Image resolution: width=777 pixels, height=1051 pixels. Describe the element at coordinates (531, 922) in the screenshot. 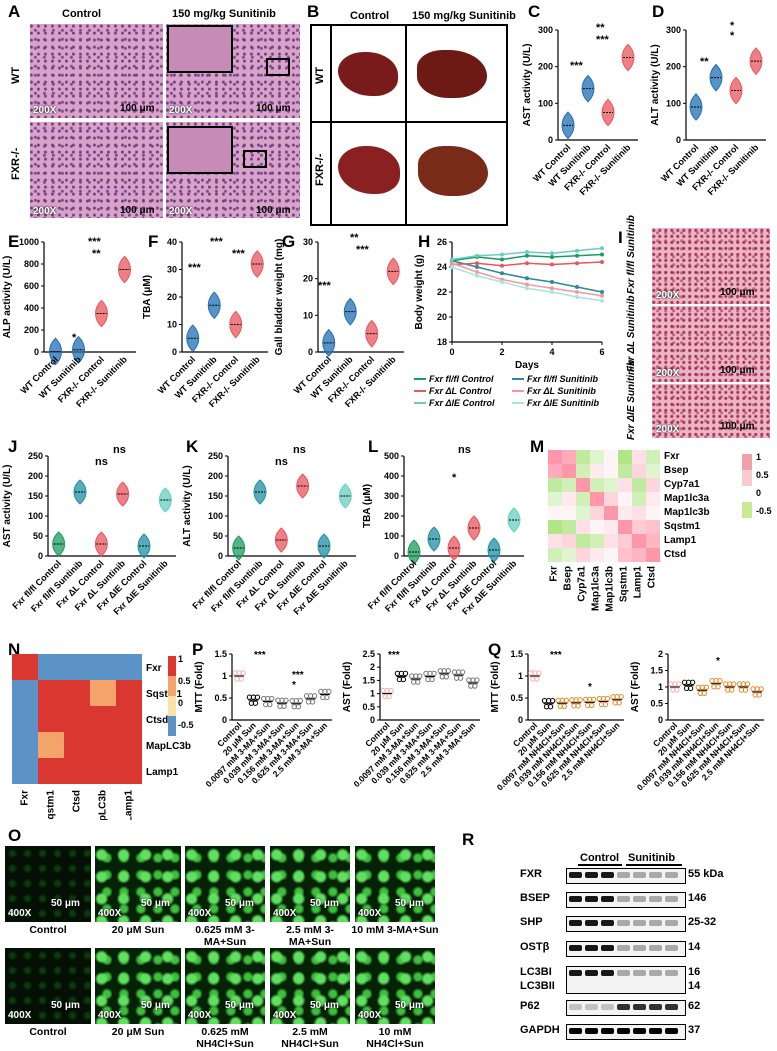

I see `blot-protein-label: SHP` at that location.